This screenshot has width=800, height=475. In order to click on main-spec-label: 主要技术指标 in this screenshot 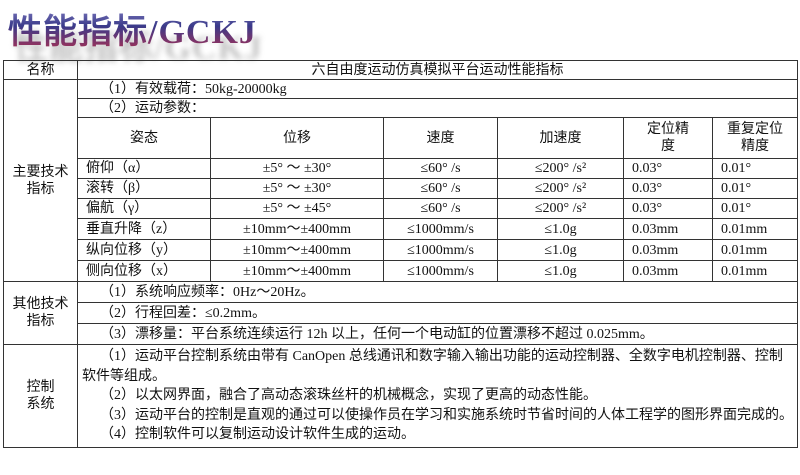, I will do `click(40, 180)`.